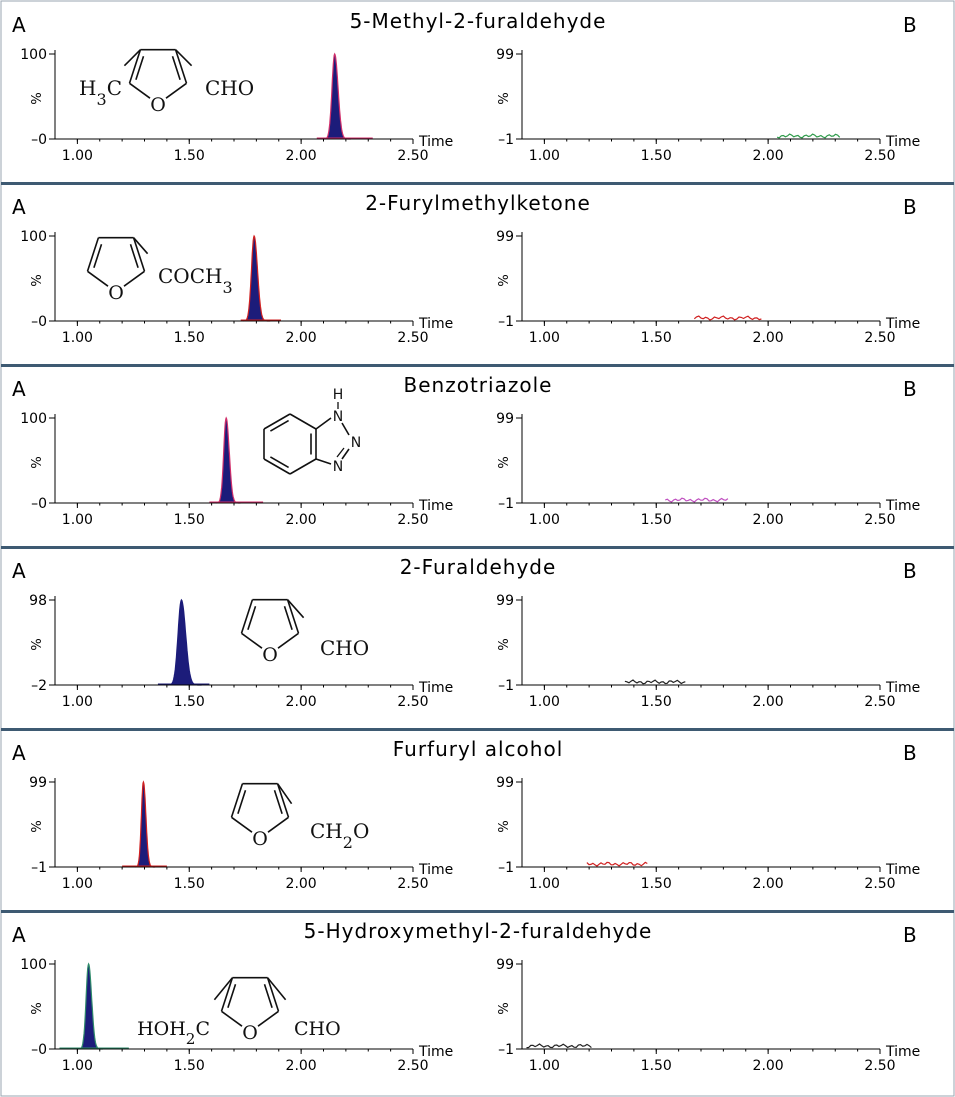  Describe the element at coordinates (270, 655) in the screenshot. I see `mol4-ring-oxygen: O` at that location.